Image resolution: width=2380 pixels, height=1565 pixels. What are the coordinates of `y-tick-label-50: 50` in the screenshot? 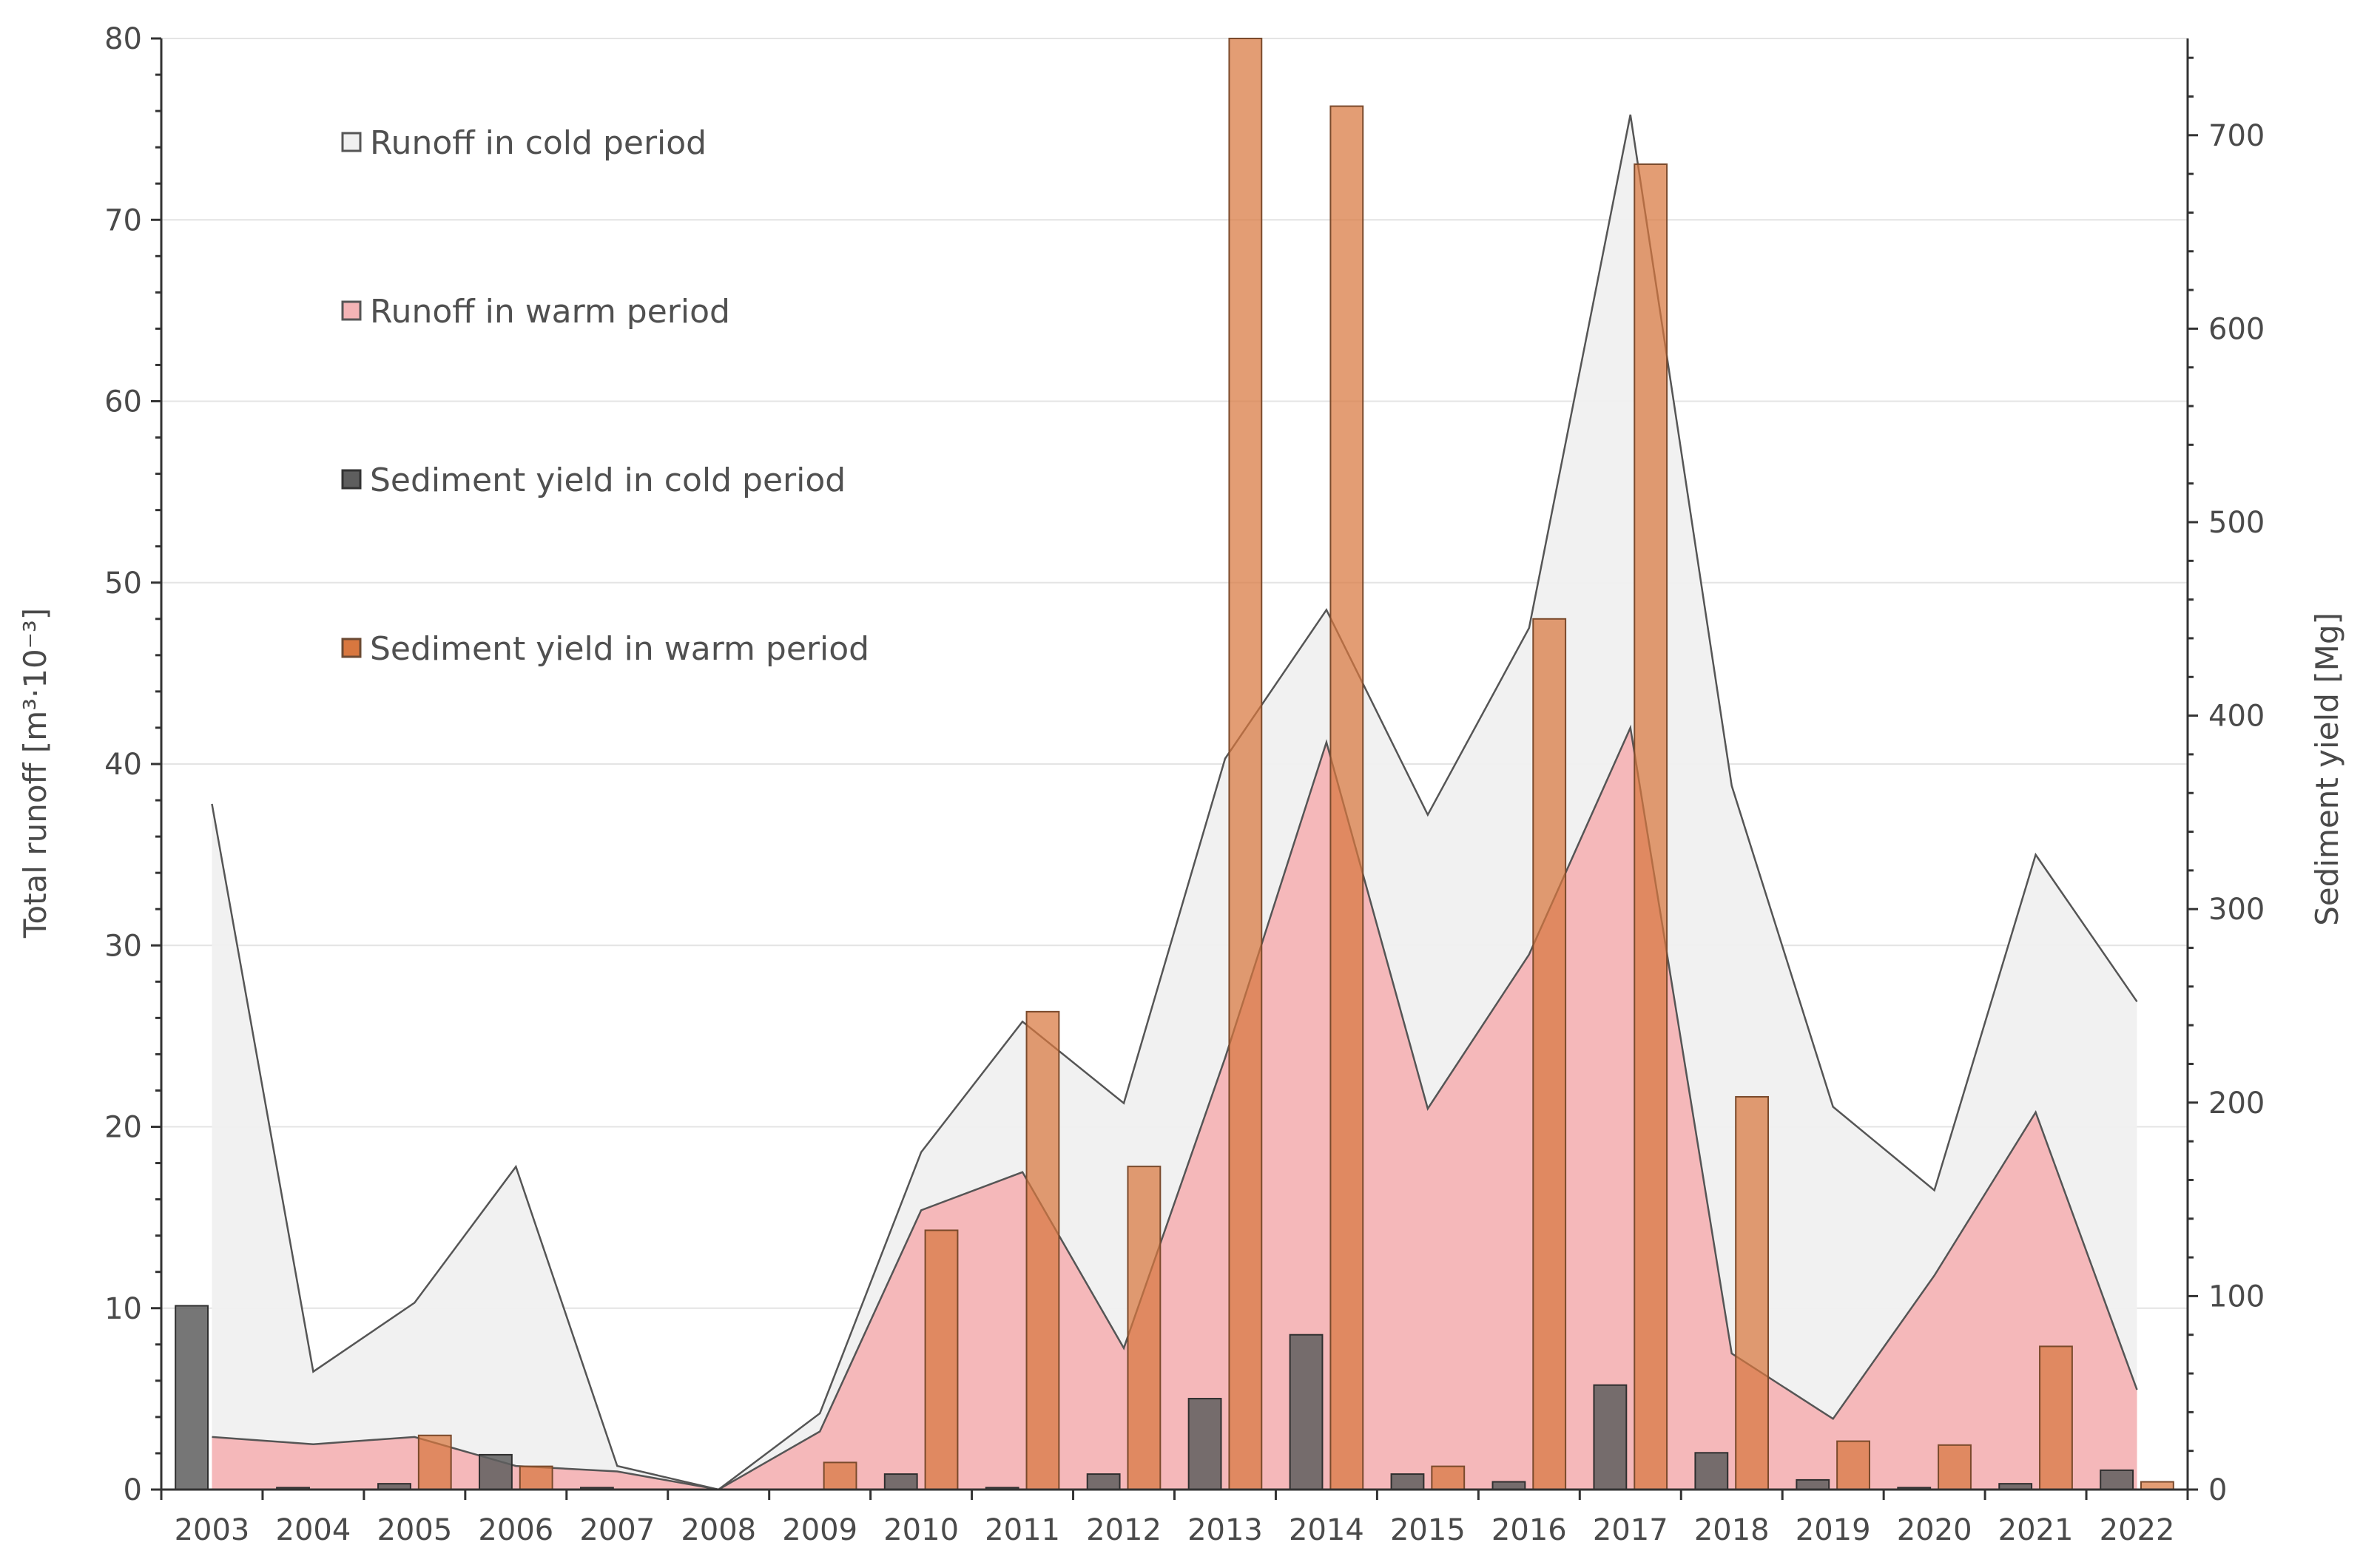 It's located at (123, 584).